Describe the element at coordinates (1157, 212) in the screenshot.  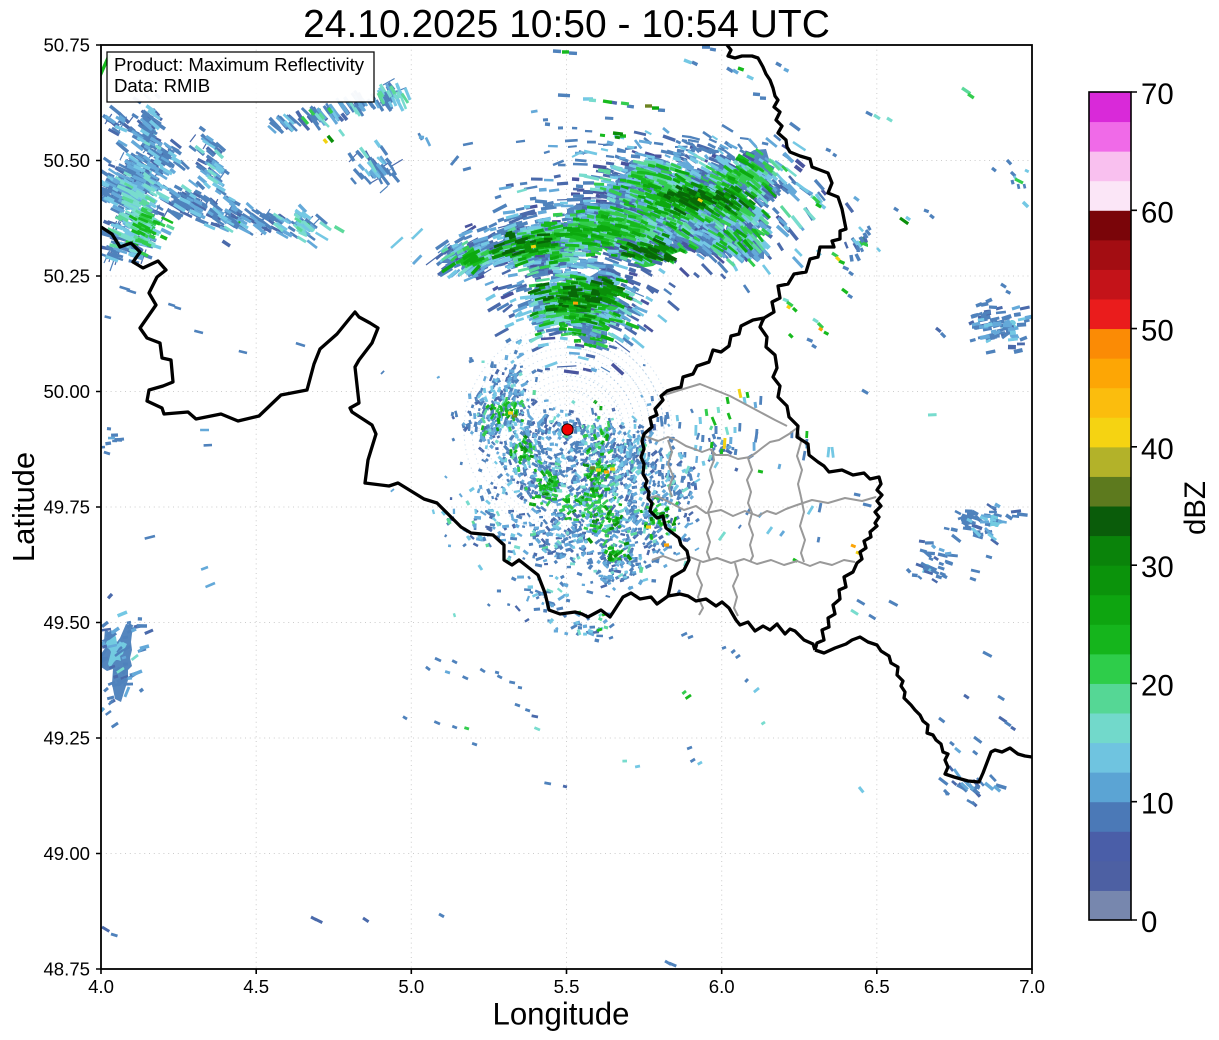
I see `svg-text: 60` at that location.